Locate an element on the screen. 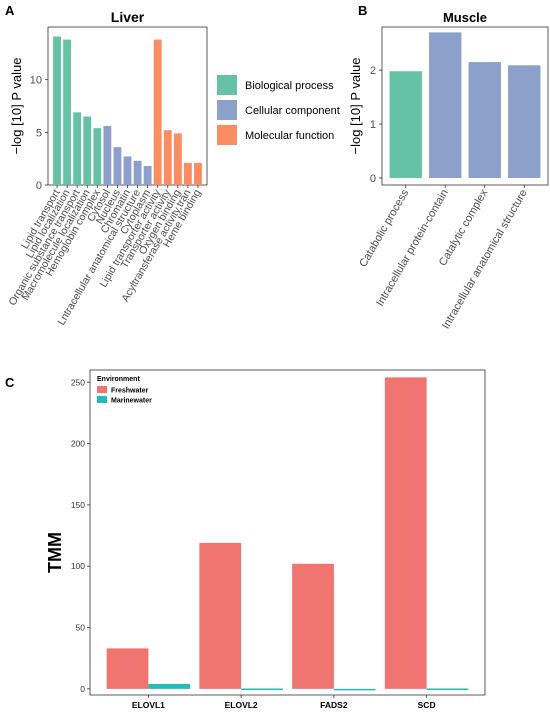  x-tick-label-muscle: Intracellular protein-contain is located at coordinates (412, 248).